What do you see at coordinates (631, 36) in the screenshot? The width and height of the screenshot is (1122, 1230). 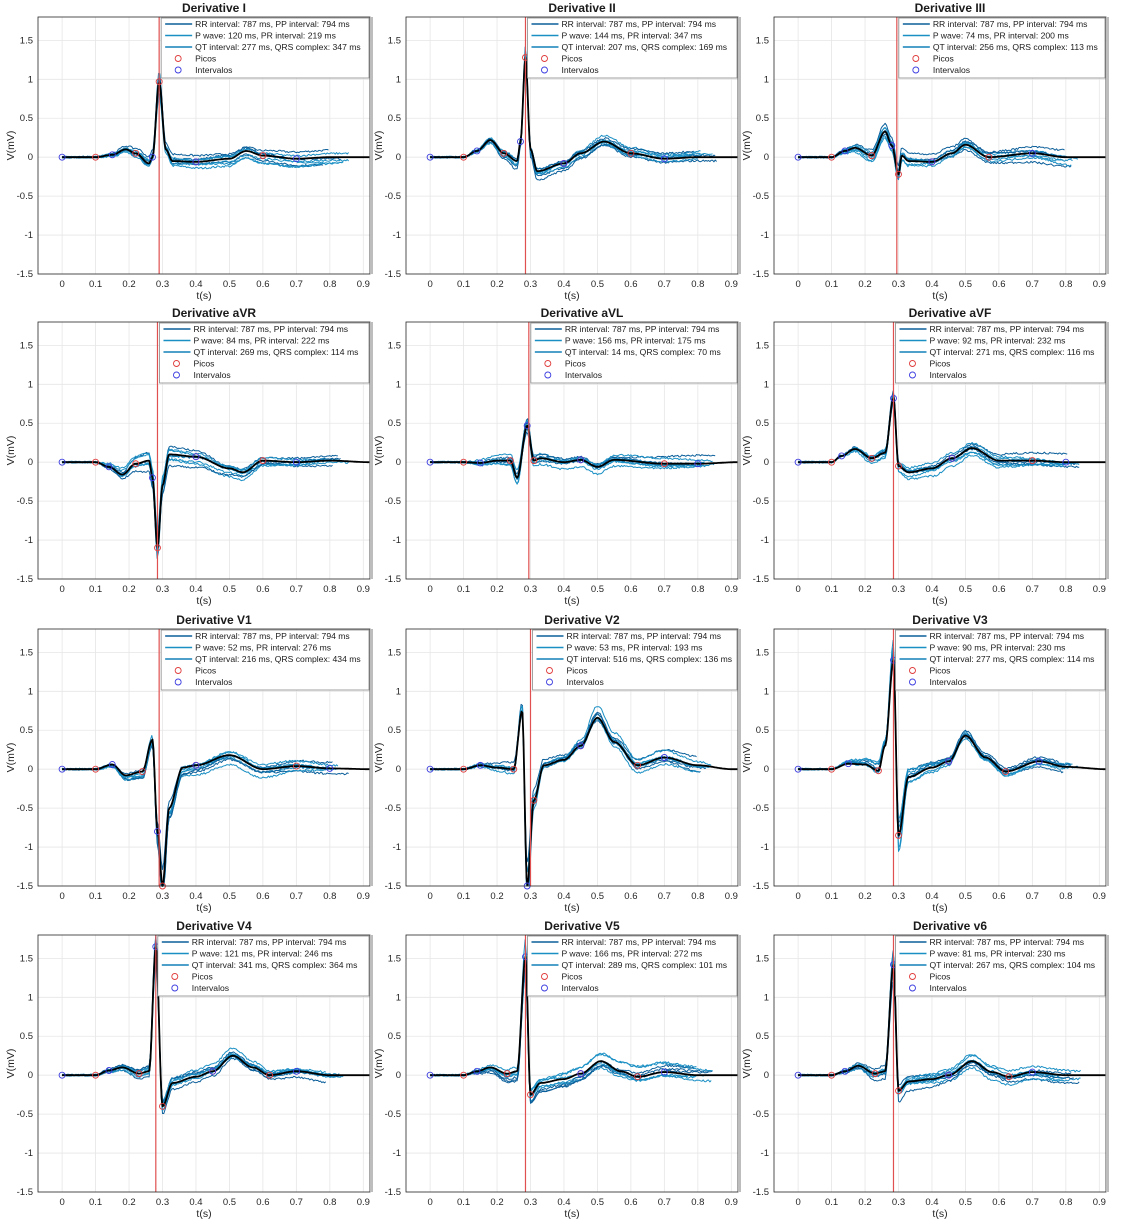 I see `legend-entry: P wave: 144 ms, PR interval: 347 ms` at bounding box center [631, 36].